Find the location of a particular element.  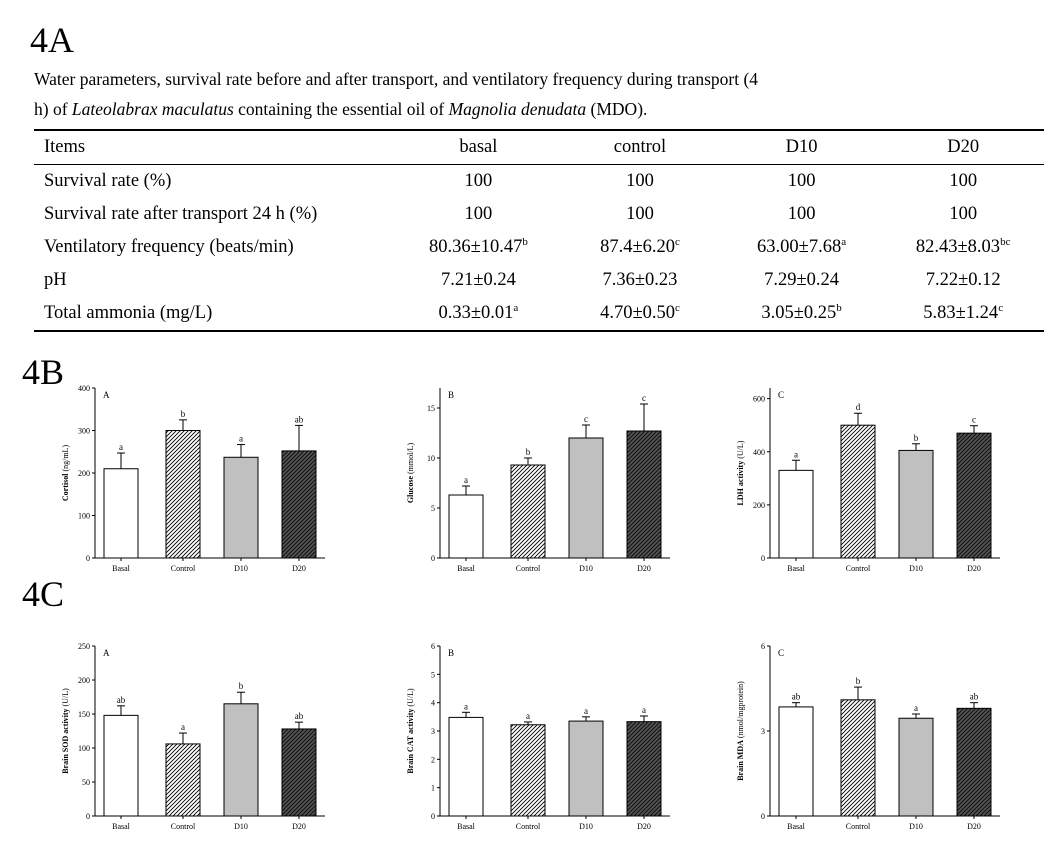

row-label: pH is located at coordinates (55, 280).